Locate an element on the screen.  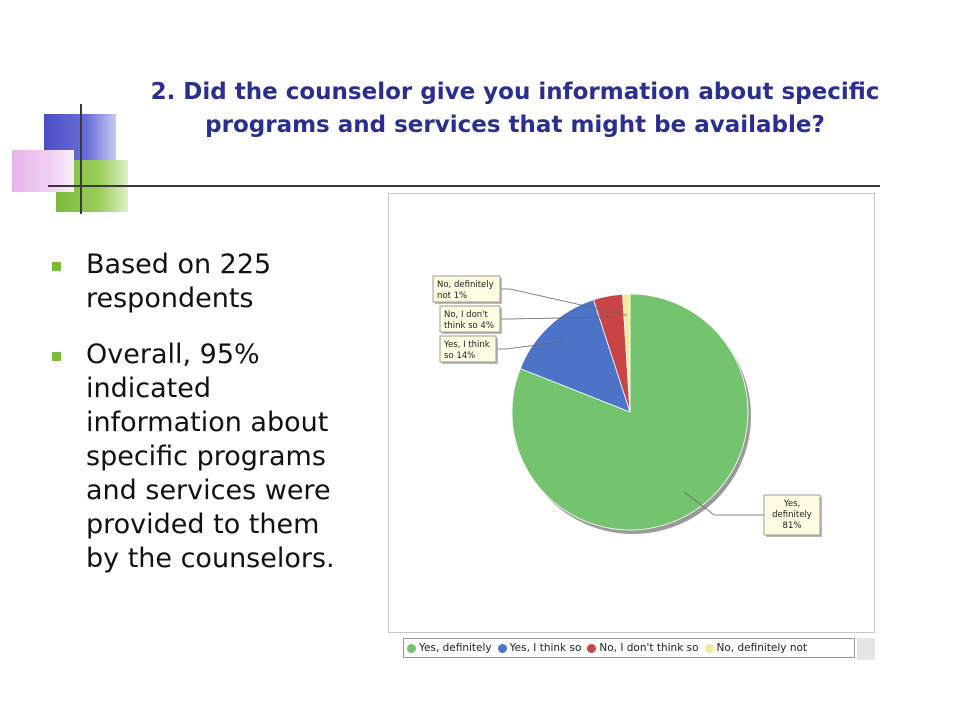
data-label-text: No, definitely is located at coordinates (465, 285).